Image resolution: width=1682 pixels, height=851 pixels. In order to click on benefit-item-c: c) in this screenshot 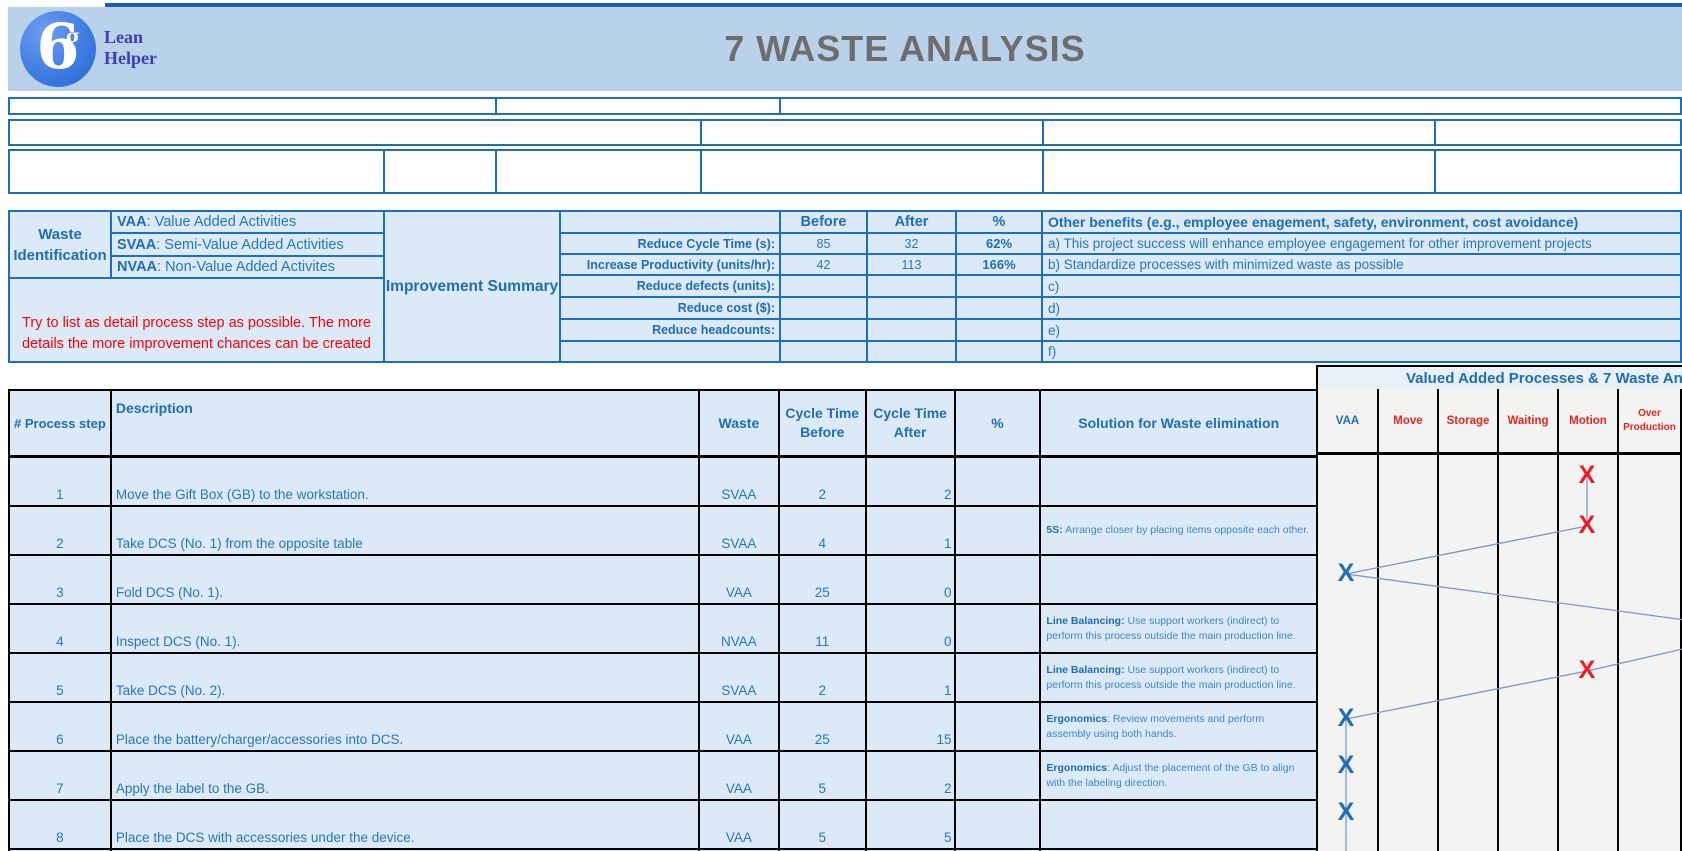, I will do `click(1361, 286)`.